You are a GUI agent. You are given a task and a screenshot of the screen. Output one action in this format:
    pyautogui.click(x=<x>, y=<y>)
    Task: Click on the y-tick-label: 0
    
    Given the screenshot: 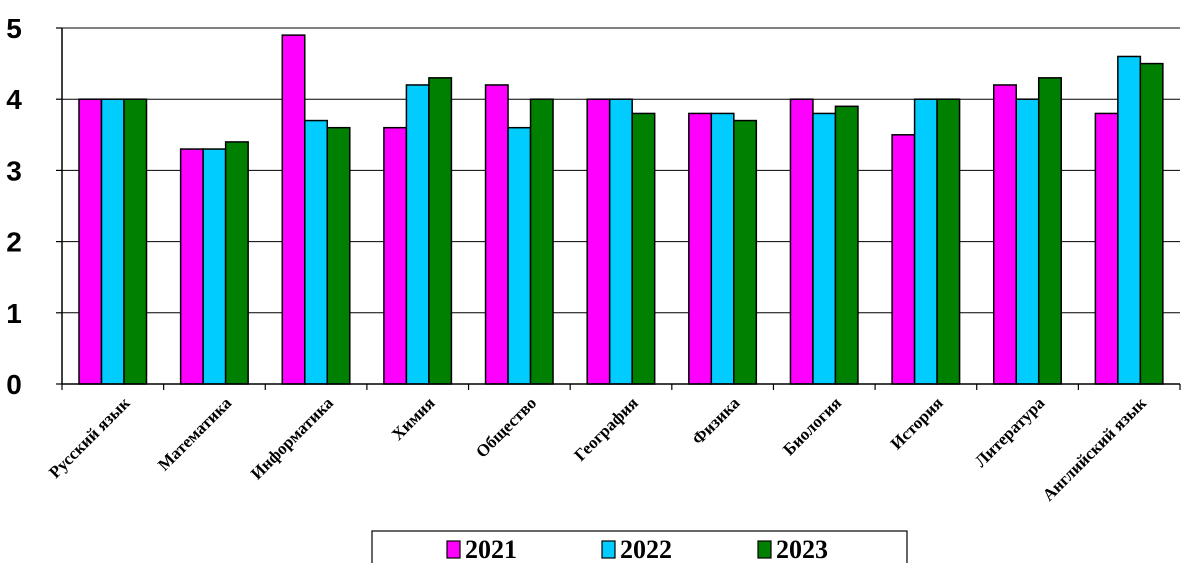 What is the action you would take?
    pyautogui.click(x=14, y=384)
    